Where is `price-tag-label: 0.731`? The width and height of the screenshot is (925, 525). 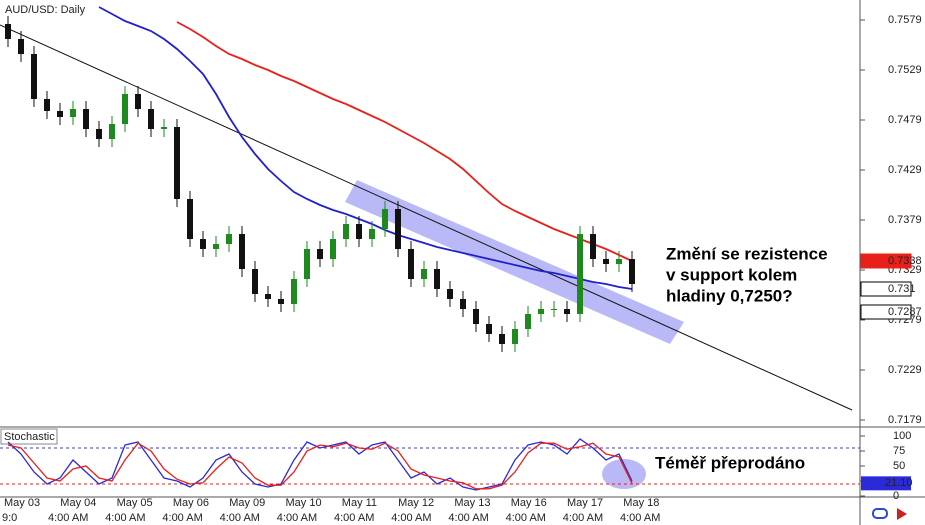 price-tag-label: 0.731 is located at coordinates (902, 289).